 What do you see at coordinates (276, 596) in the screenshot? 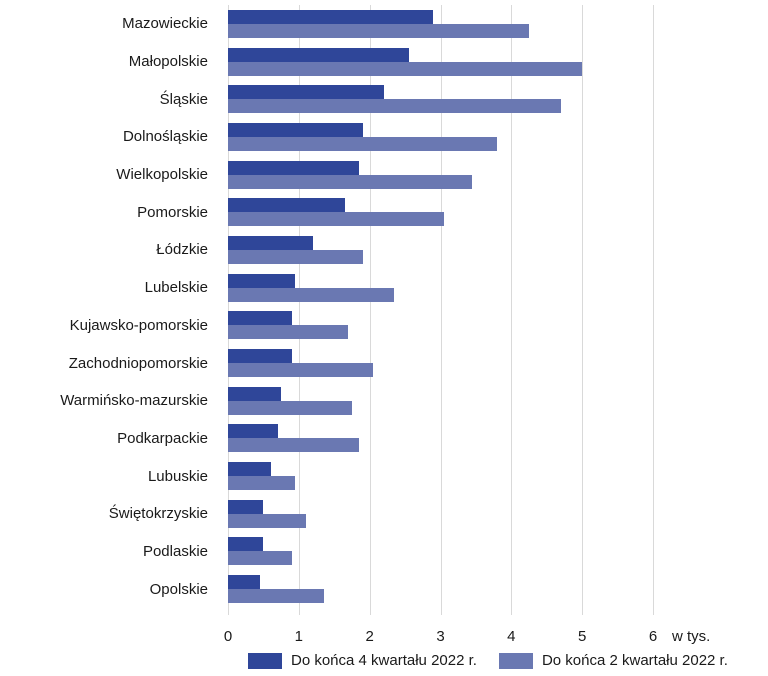
I see `bar-series-2-opolskie` at bounding box center [276, 596].